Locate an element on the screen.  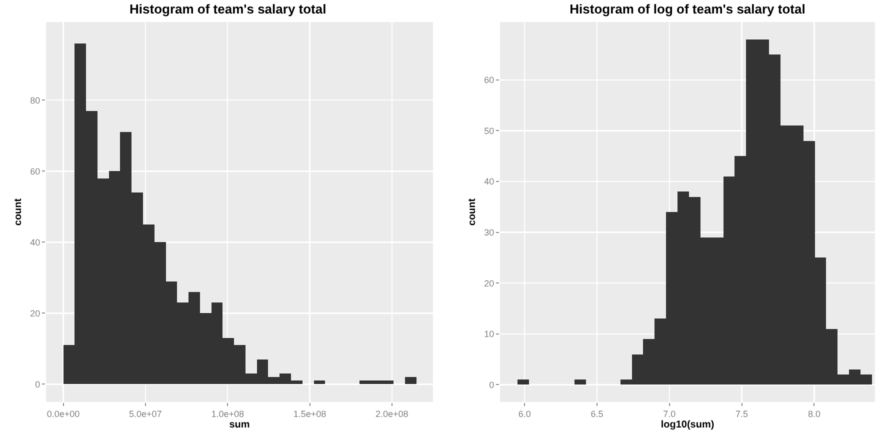
x-tick-label: 7.5 is located at coordinates (742, 413).